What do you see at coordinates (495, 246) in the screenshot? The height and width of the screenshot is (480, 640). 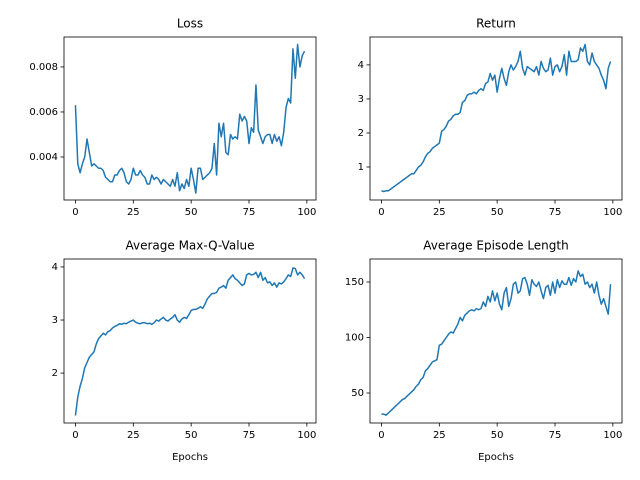 I see `subplot-title: Average Episode Length` at bounding box center [495, 246].